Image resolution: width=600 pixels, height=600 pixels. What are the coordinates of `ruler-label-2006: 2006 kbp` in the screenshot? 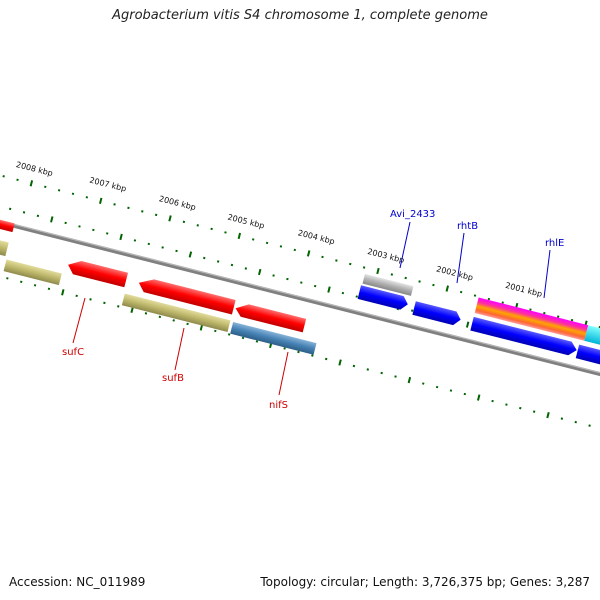 It's located at (177, 203).